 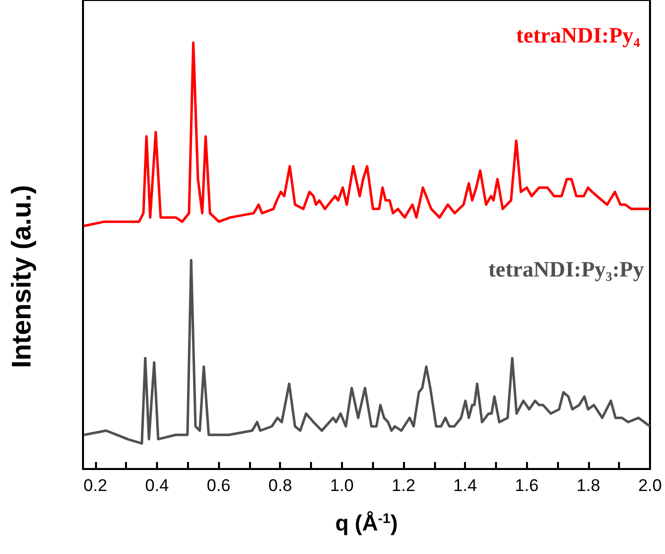 What do you see at coordinates (342, 485) in the screenshot?
I see `x-tick-label: 1.0` at bounding box center [342, 485].